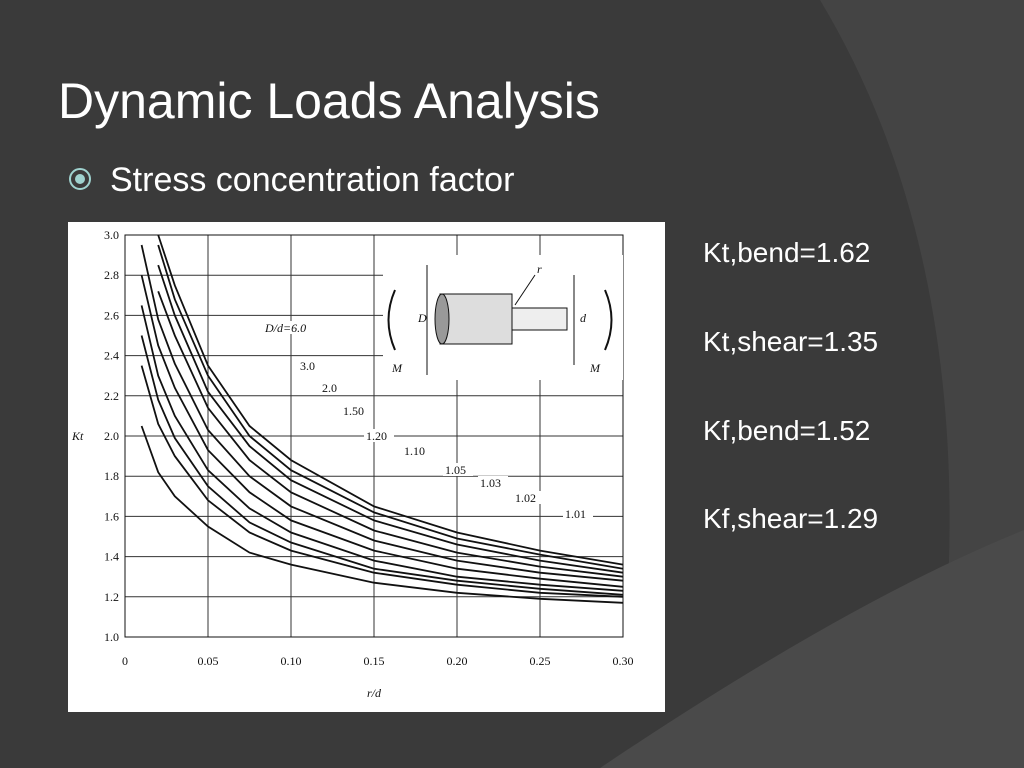 Image resolution: width=1024 pixels, height=768 pixels. I want to click on x-tick-label: 0.20, so click(457, 661).